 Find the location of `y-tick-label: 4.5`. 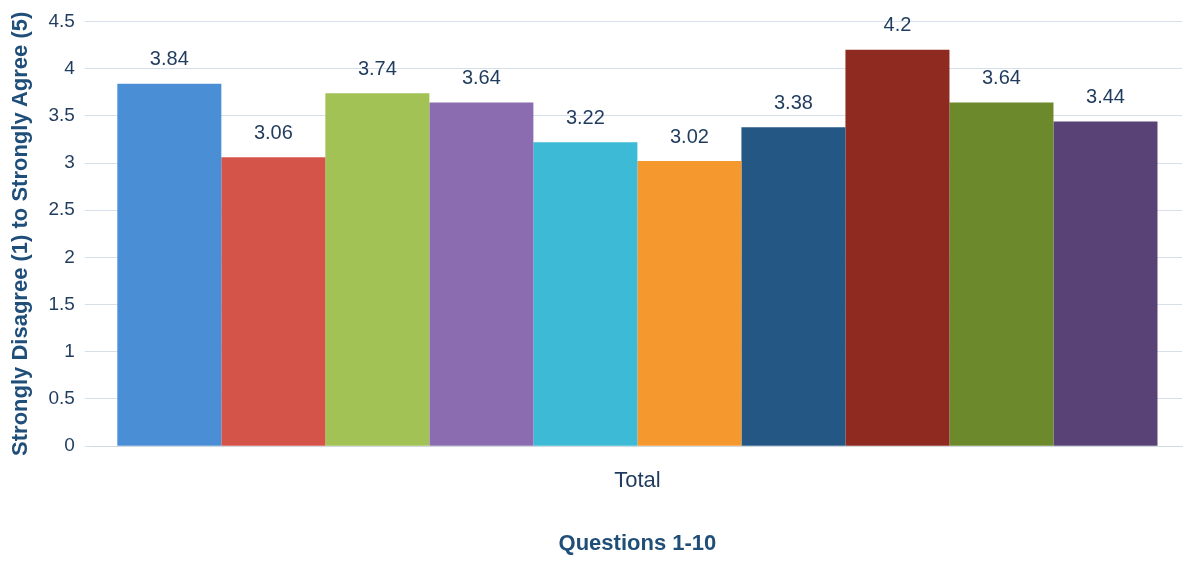

y-tick-label: 4.5 is located at coordinates (61, 20).